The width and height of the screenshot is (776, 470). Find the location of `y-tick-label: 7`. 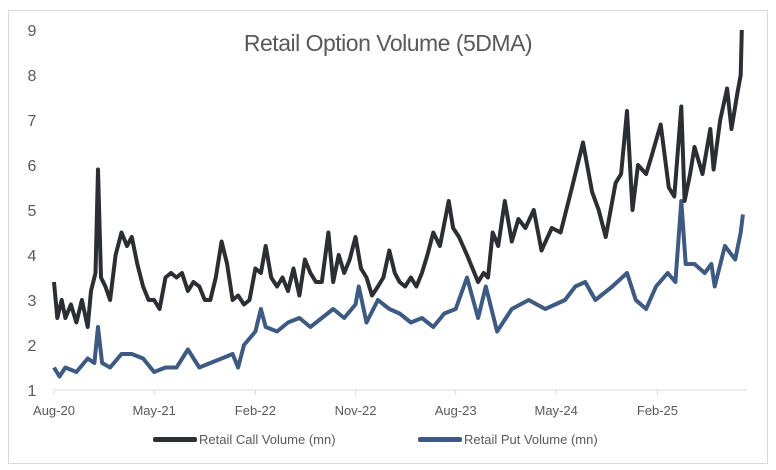

y-tick-label: 7 is located at coordinates (32, 121).